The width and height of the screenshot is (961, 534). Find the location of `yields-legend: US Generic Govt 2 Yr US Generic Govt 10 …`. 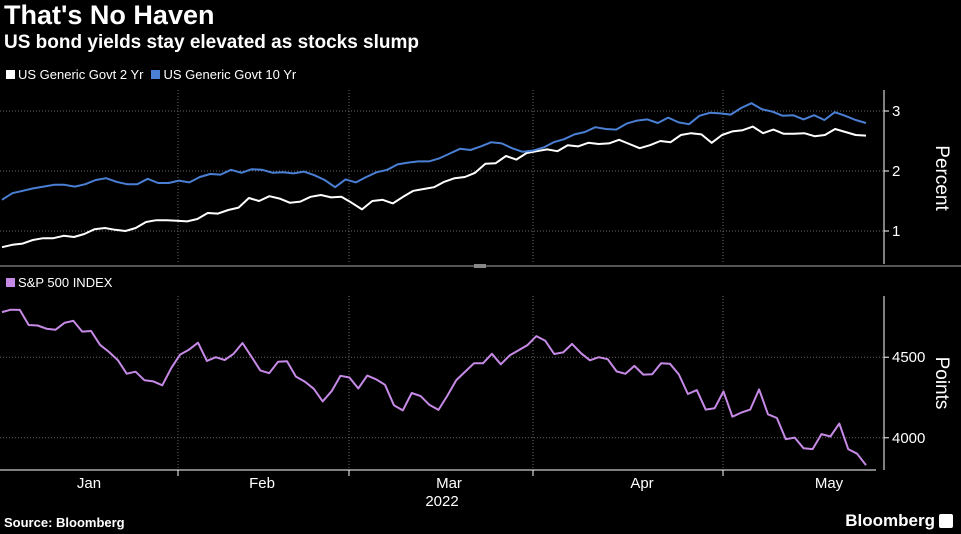

yields-legend: US Generic Govt 2 Yr US Generic Govt 10 … is located at coordinates (155, 74).